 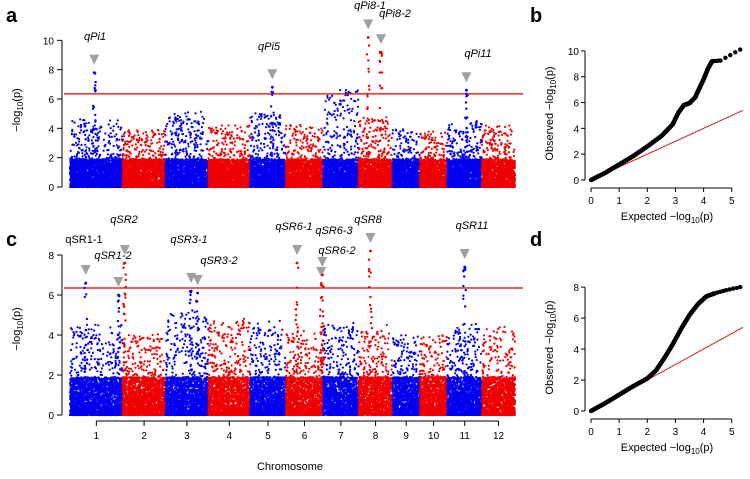 I want to click on panel-label-a: a, so click(x=12, y=16).